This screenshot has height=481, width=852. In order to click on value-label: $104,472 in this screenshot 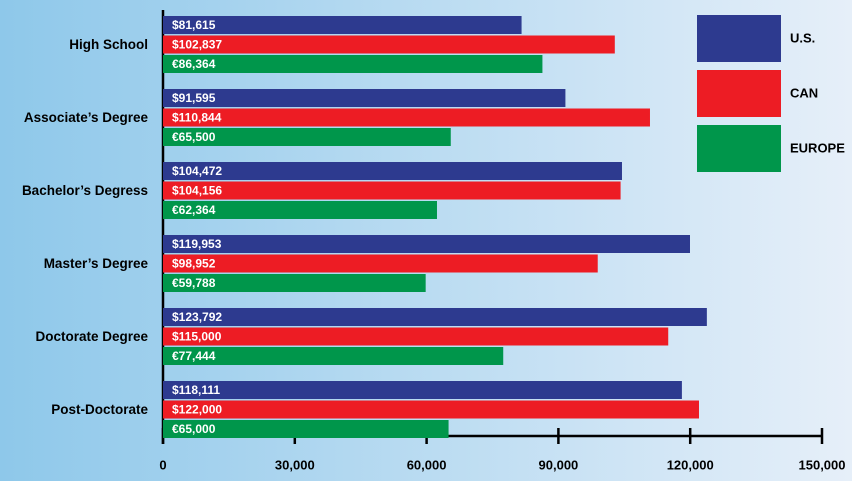, I will do `click(197, 171)`.